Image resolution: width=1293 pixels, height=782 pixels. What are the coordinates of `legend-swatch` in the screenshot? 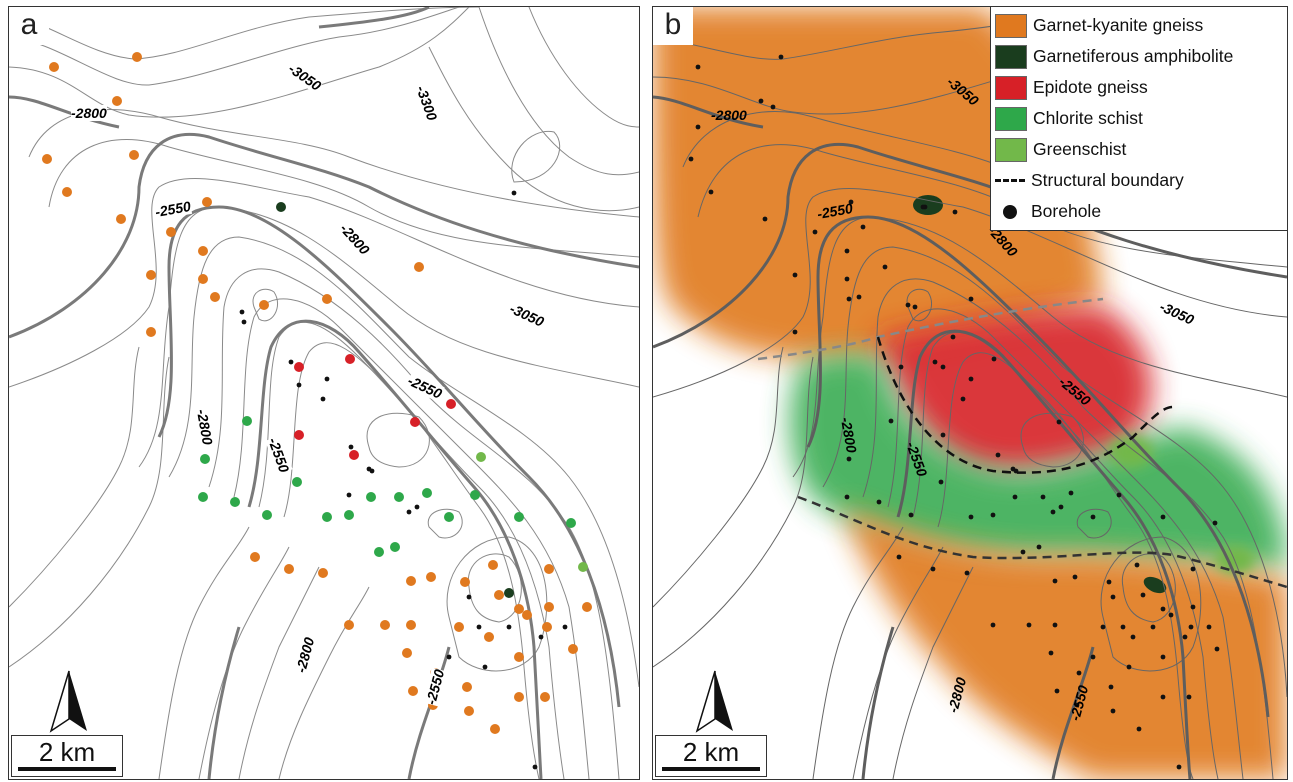 It's located at (1011, 149).